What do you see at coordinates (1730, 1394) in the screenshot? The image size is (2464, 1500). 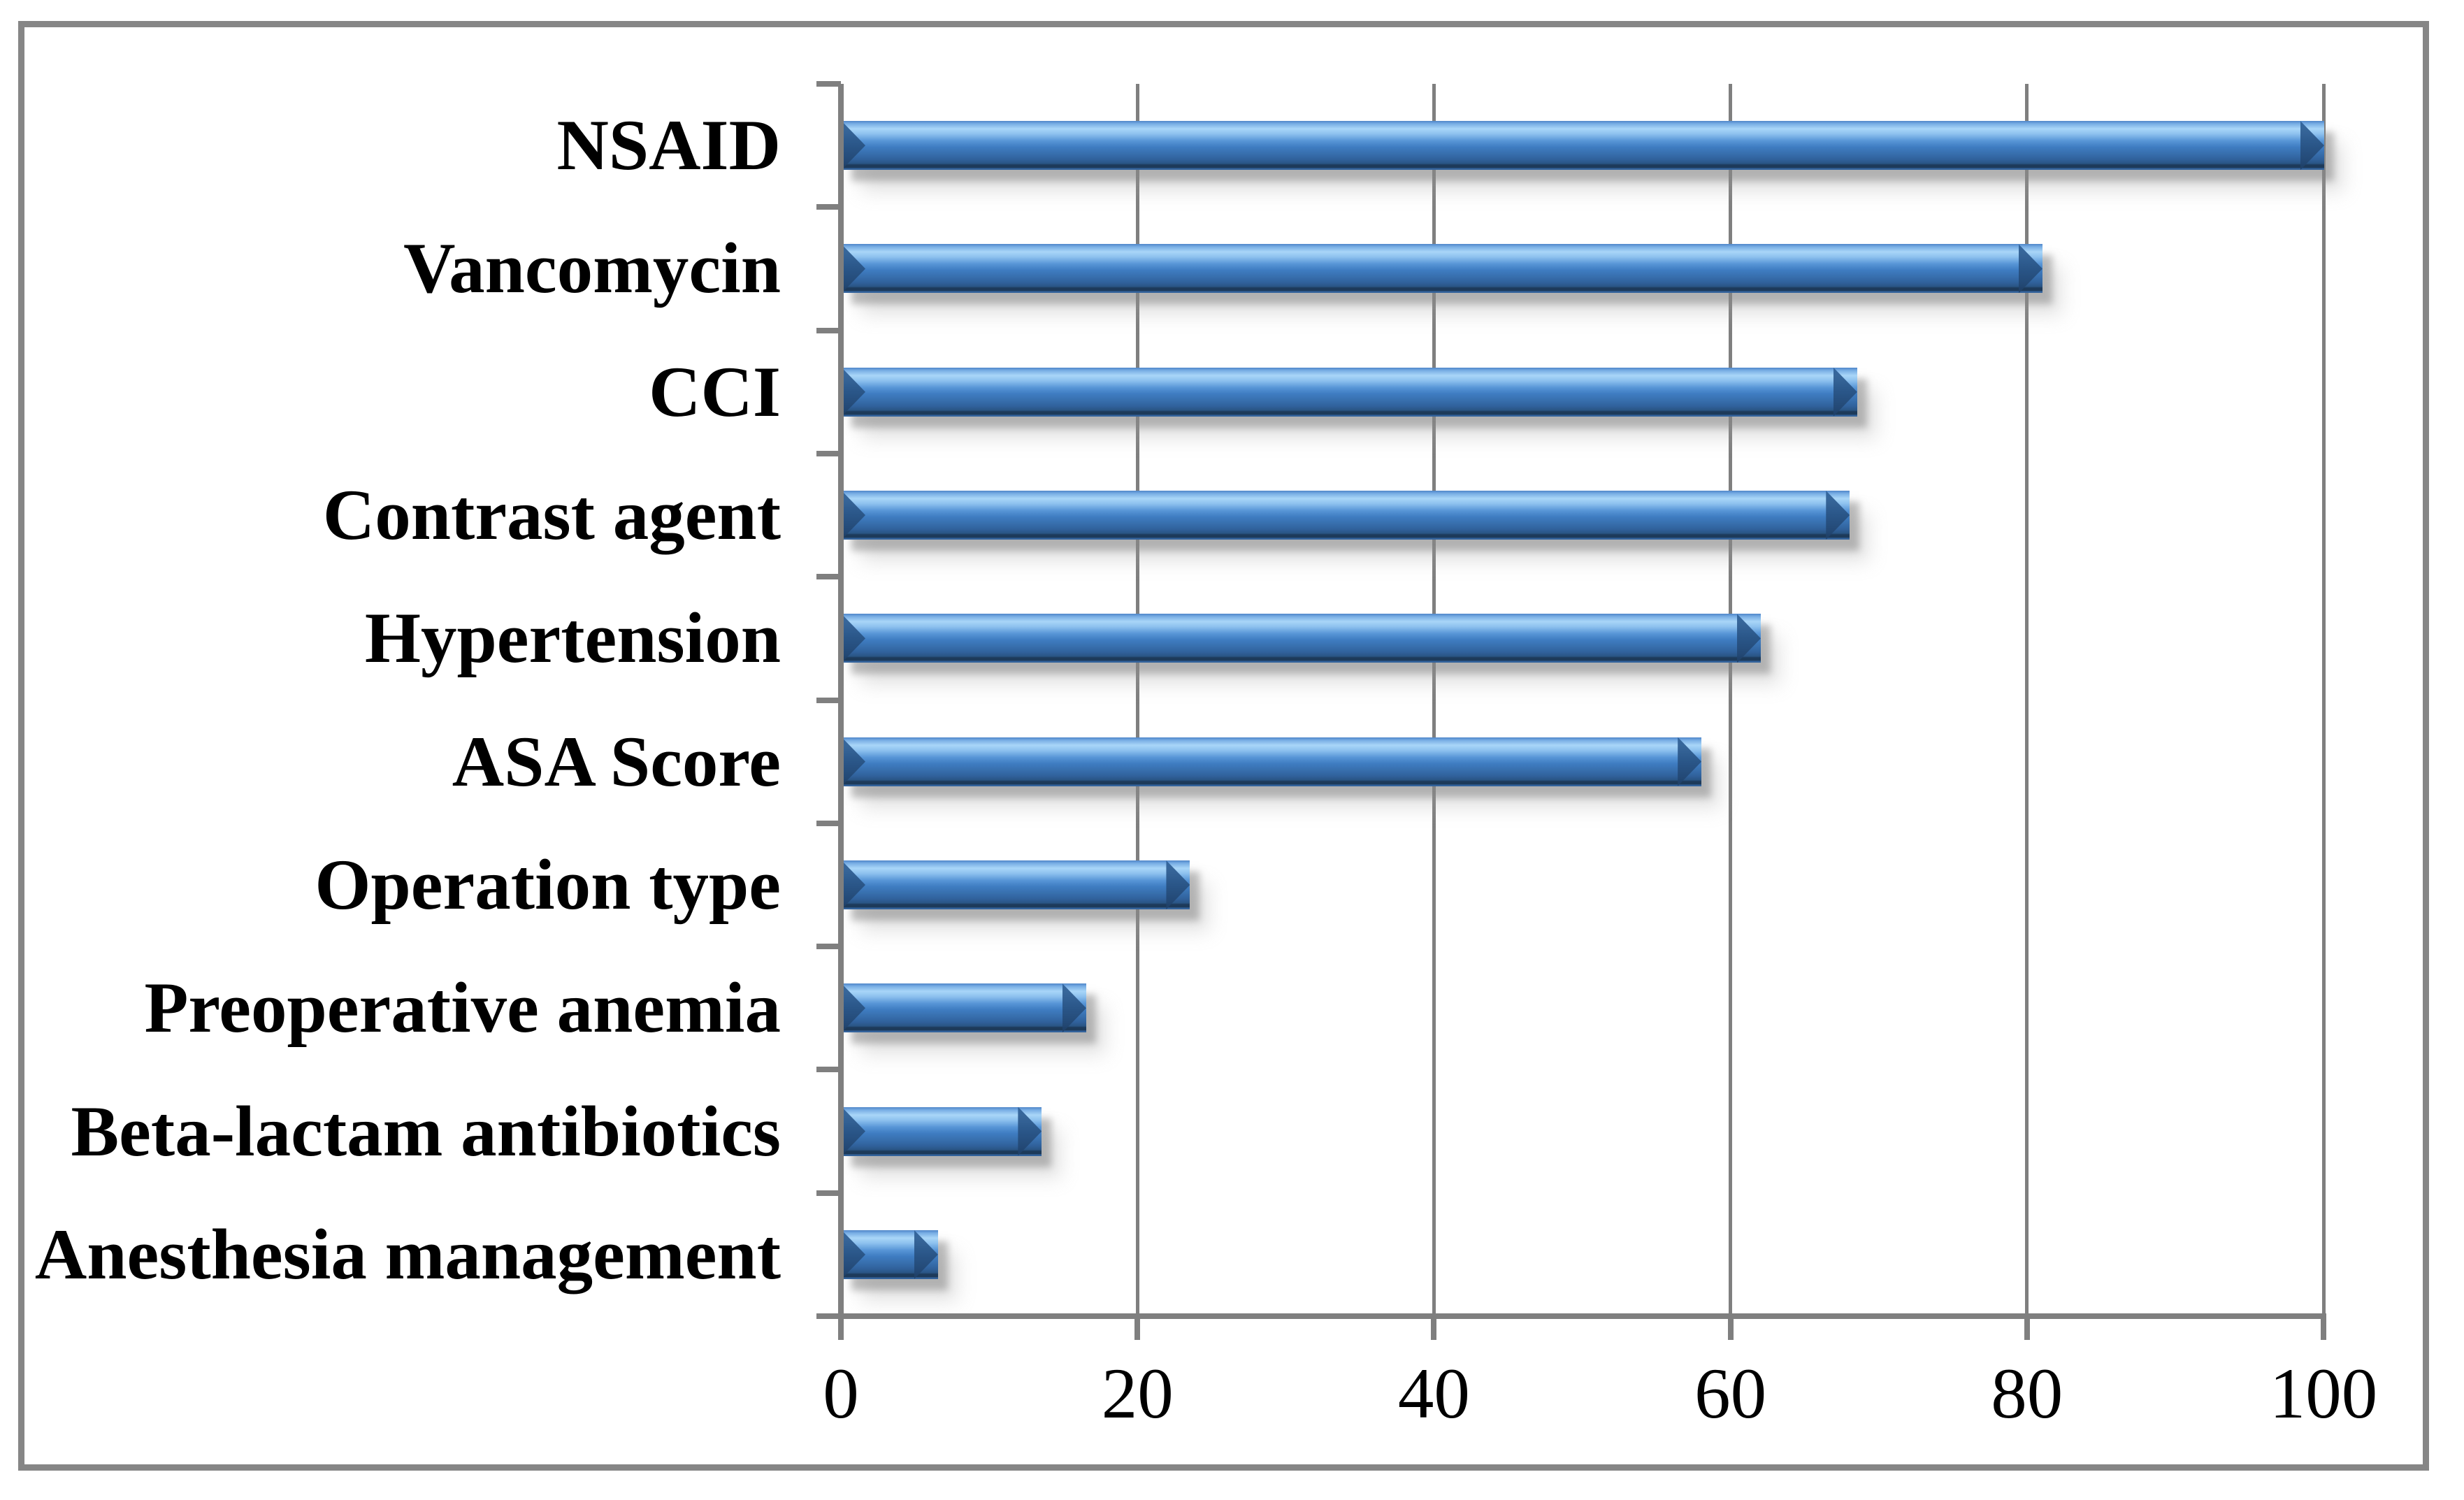 I see `x-axis-label-60: 60` at bounding box center [1730, 1394].